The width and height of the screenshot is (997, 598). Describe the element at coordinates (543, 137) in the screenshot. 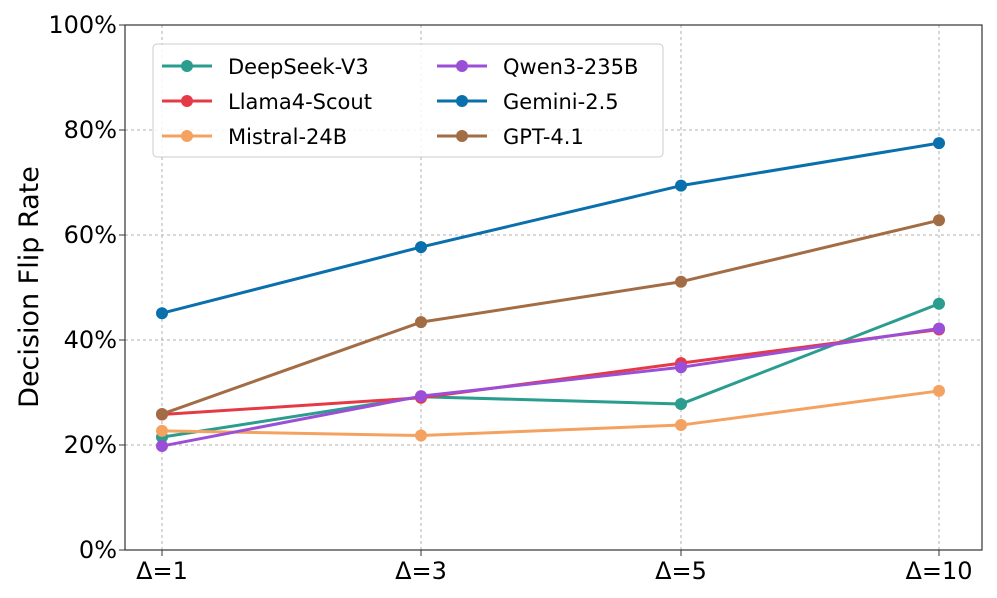

I see `legend-label: GPT-4.1` at that location.